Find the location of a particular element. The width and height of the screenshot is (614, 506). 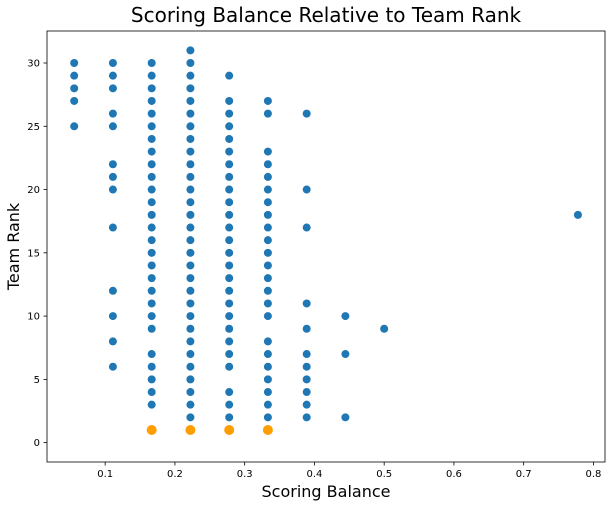

x-axis-ticks: 0.1 0.2 0.3 0.4 0.5 0.6 0.7 0.8 is located at coordinates (349, 471).